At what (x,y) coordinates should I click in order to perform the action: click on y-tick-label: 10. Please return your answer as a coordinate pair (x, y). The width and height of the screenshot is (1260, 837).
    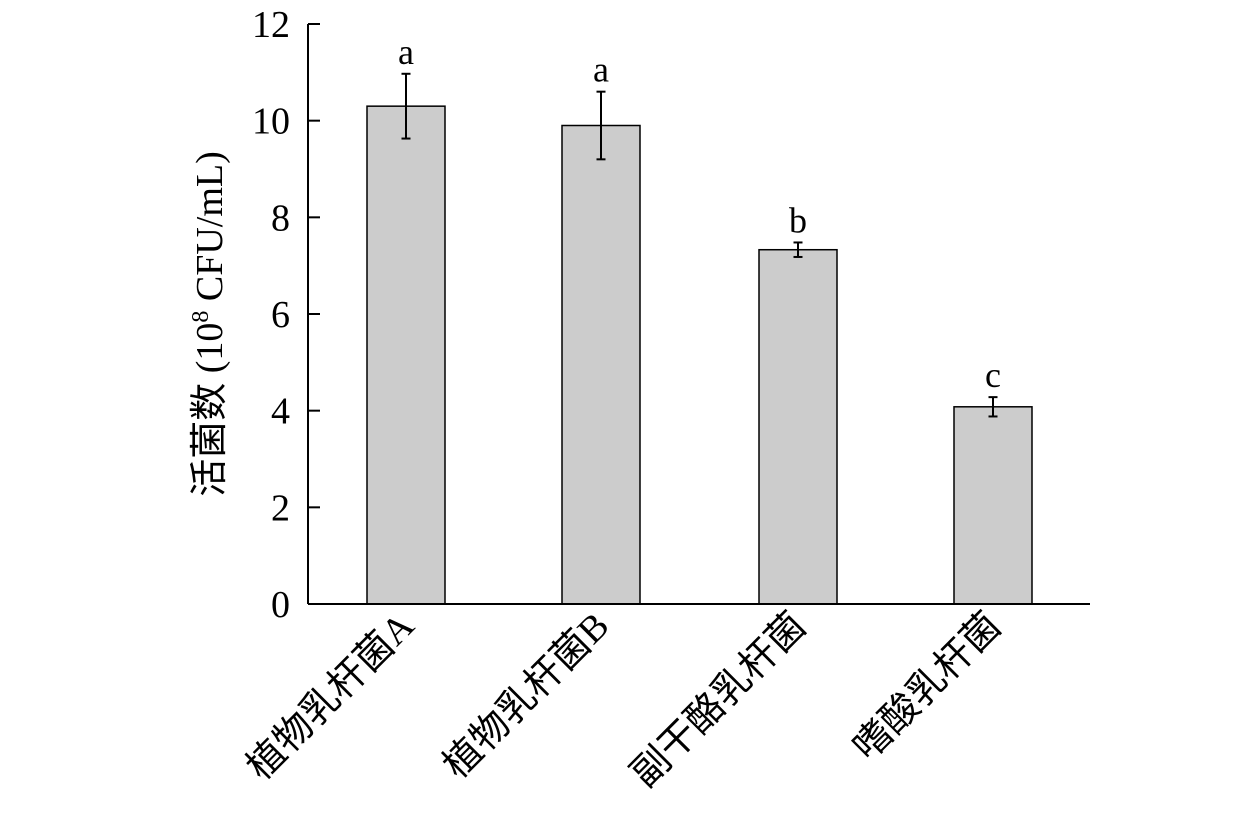
    Looking at the image, I should click on (271, 122).